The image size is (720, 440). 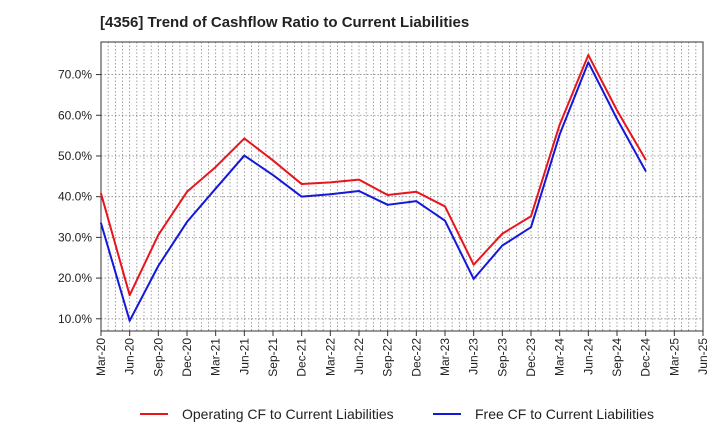 What do you see at coordinates (531, 357) in the screenshot?
I see `x-tick-label: Dec-23` at bounding box center [531, 357].